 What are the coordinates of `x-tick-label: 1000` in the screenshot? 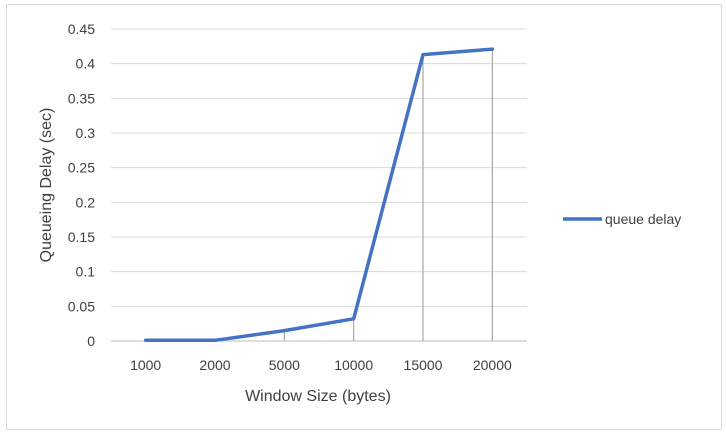 It's located at (145, 365).